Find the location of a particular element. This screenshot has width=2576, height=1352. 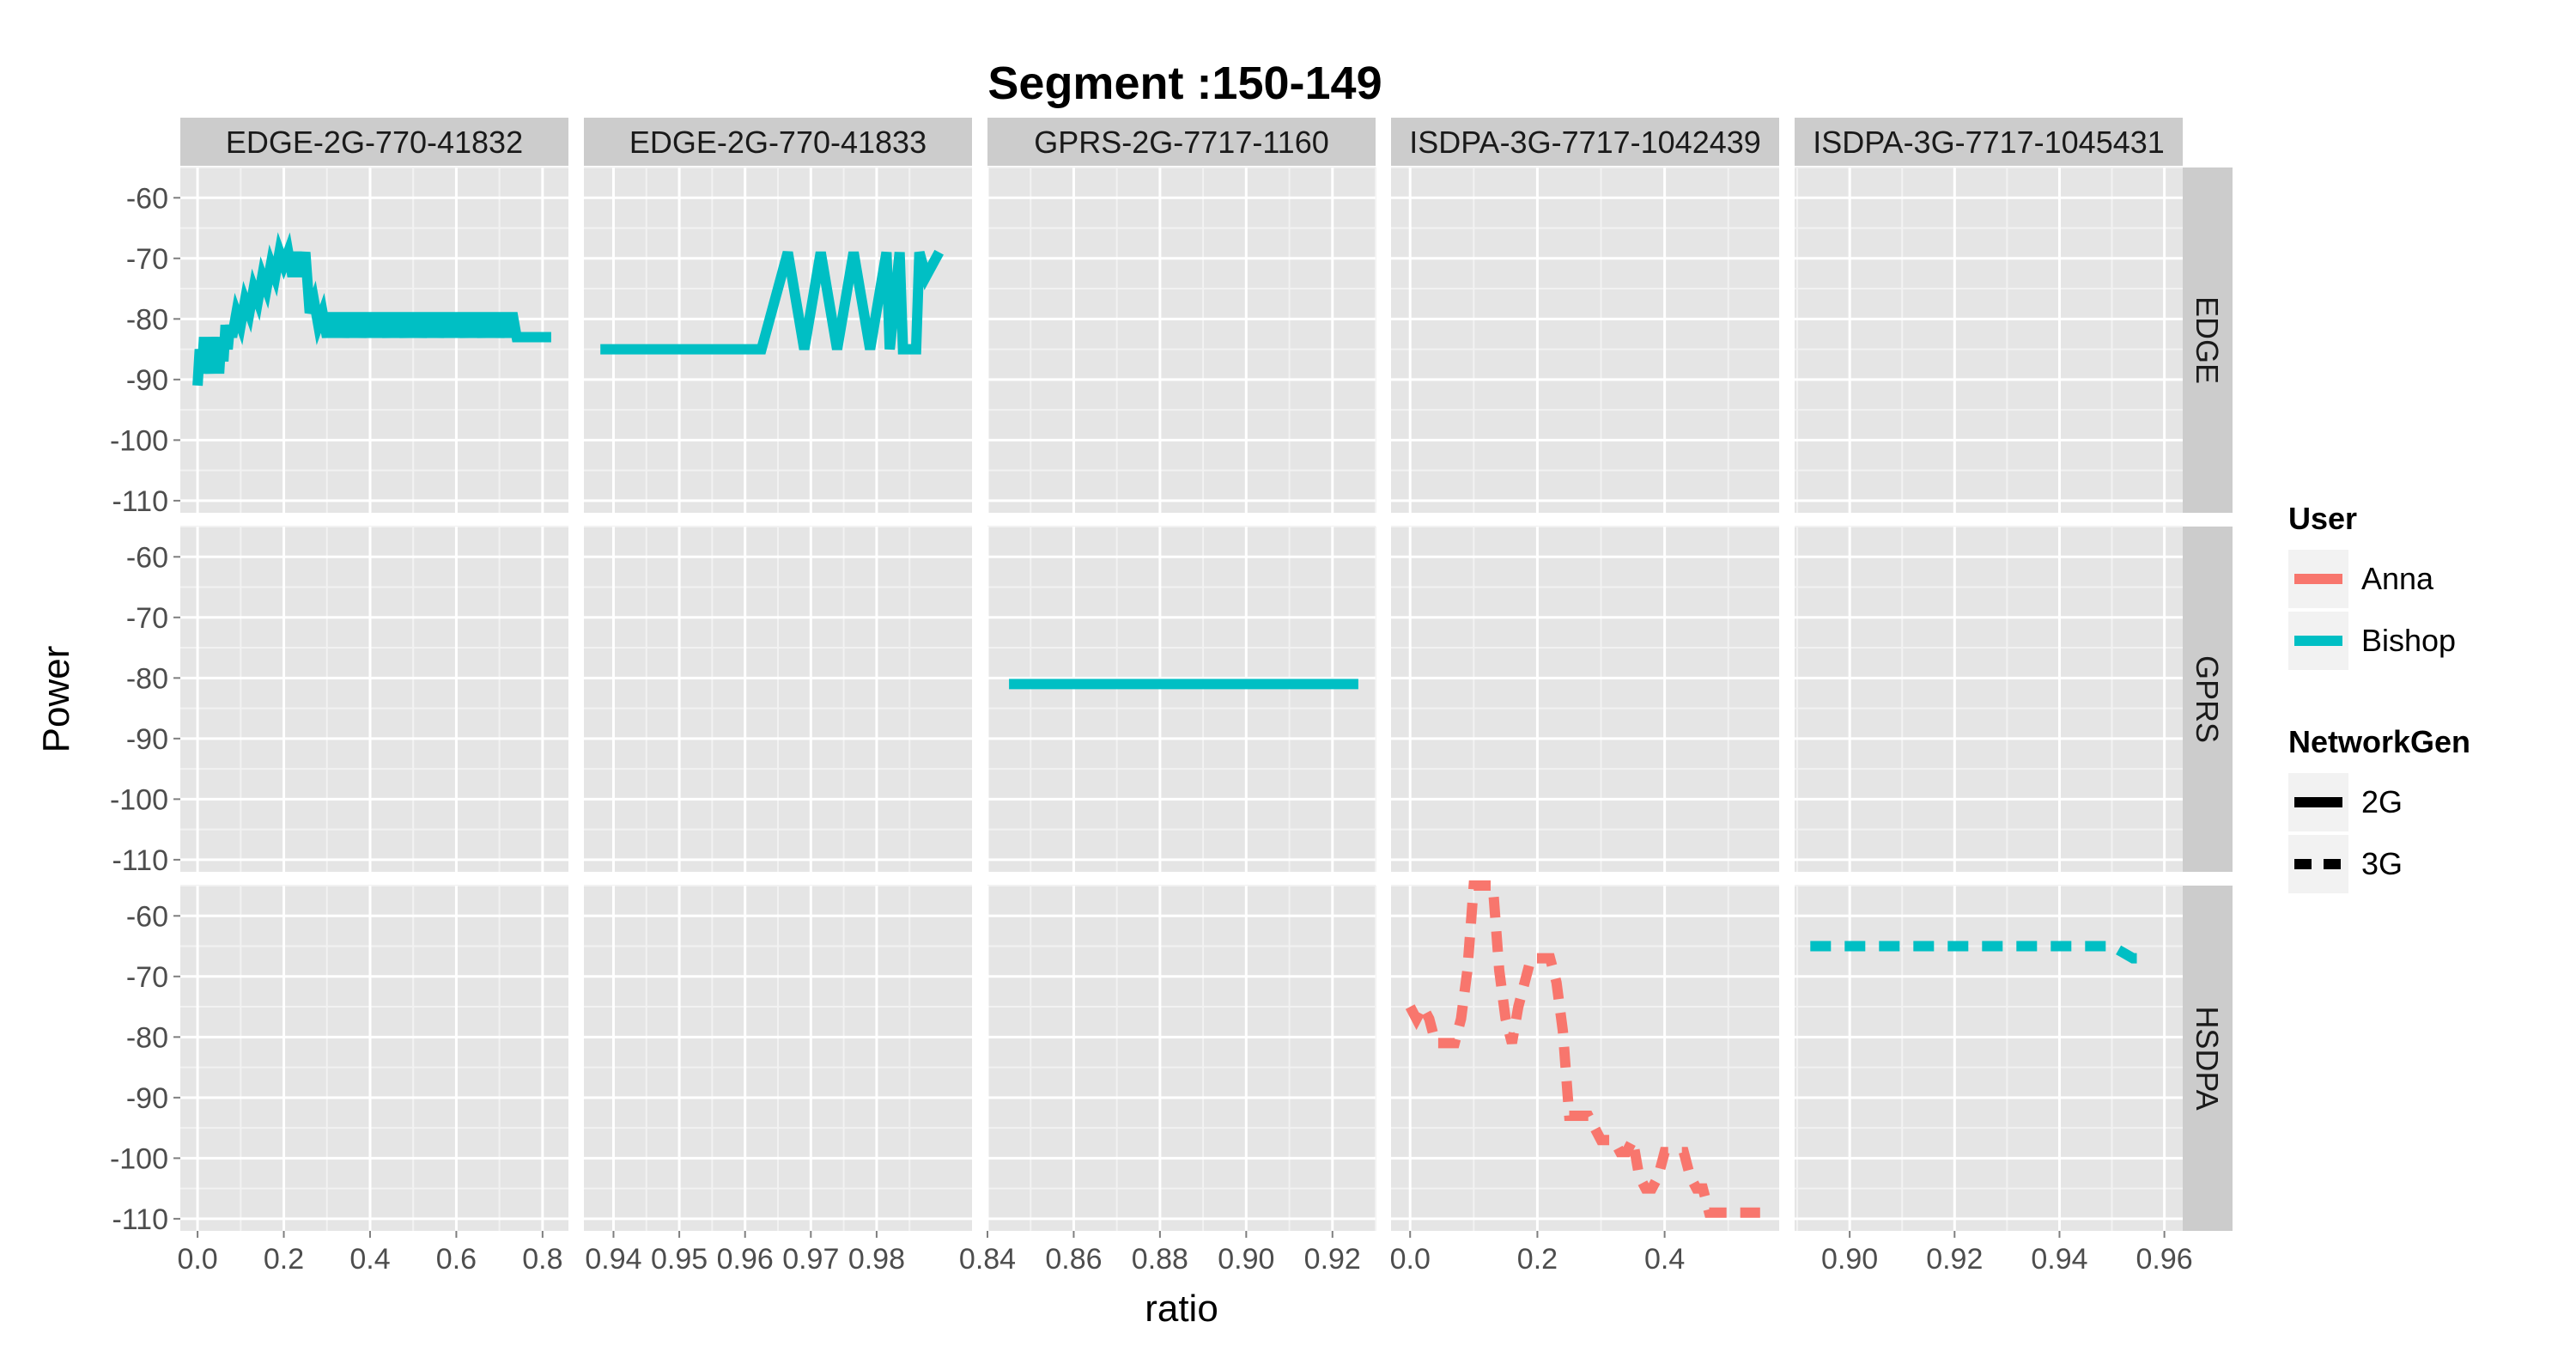

legend-item-anna: Anna is located at coordinates (2361, 579).